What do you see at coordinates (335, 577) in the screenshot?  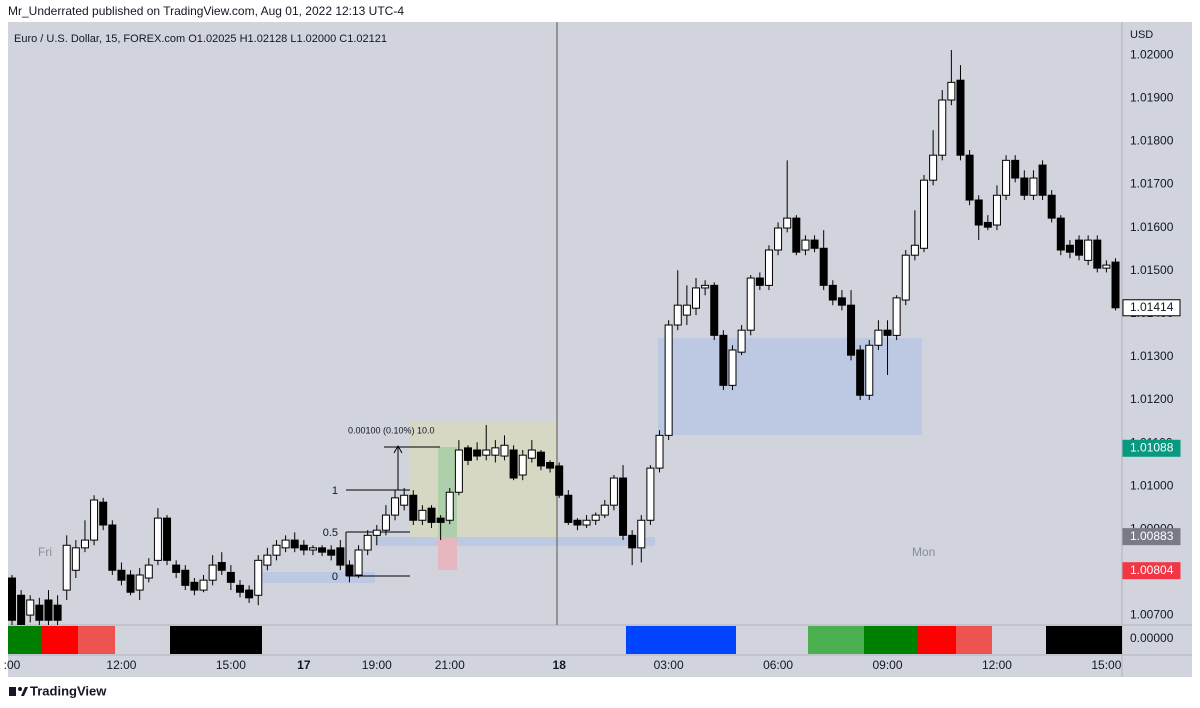 I see `fib-label: 0` at bounding box center [335, 577].